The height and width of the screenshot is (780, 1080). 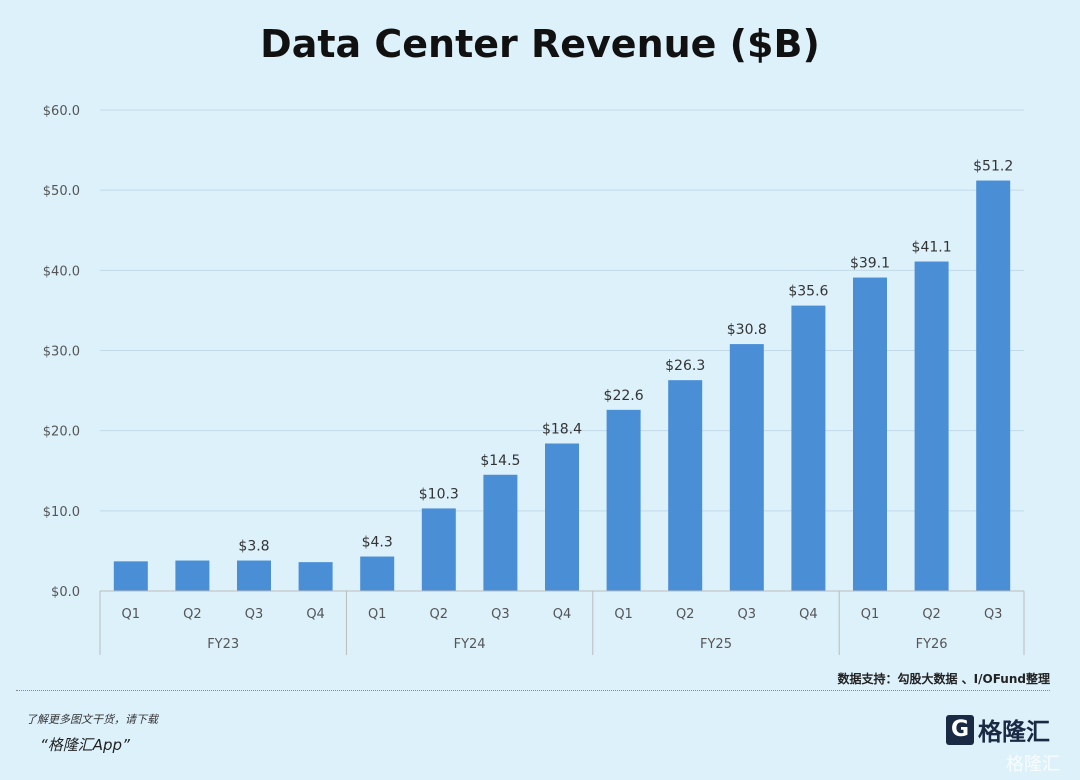 I want to click on group-label: FY23, so click(x=223, y=644).